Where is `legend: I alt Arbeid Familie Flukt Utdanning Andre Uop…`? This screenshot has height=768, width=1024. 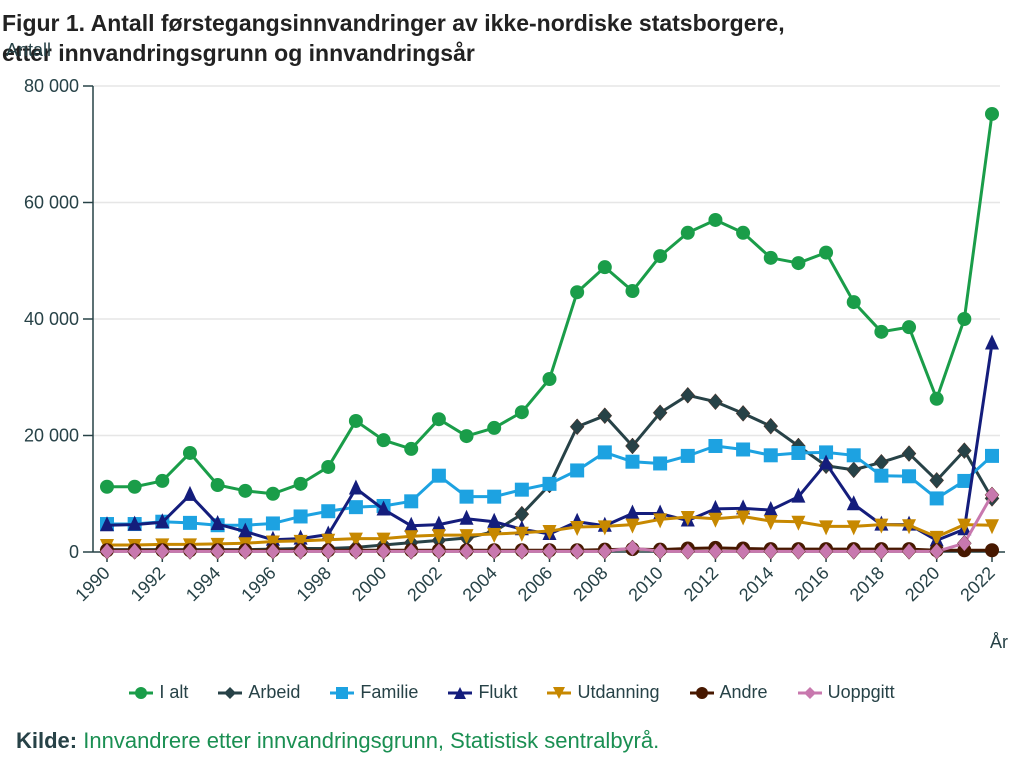
legend: I alt Arbeid Familie Flukt Utdanning Andre Uop… is located at coordinates (512, 692).